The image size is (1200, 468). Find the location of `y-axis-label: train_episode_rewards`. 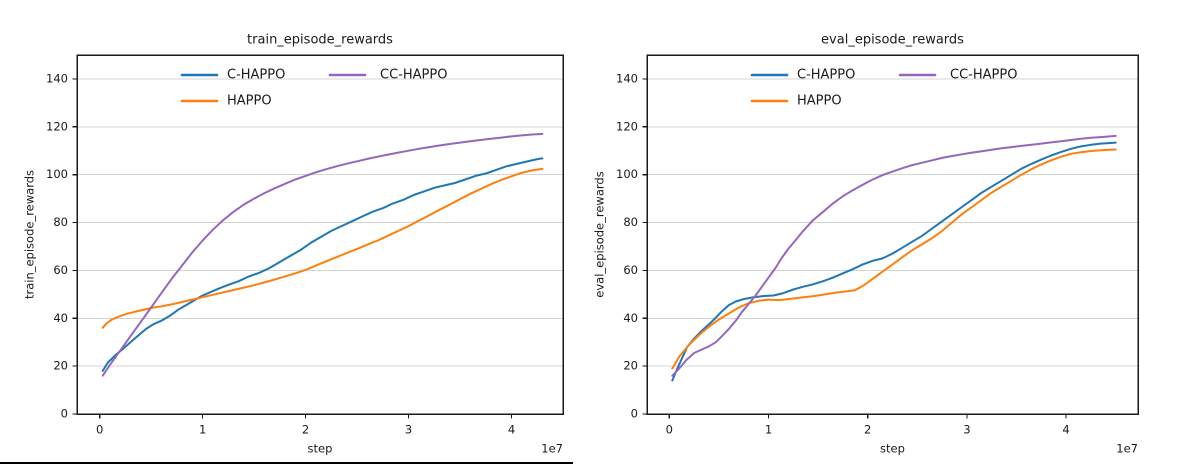

y-axis-label: train_episode_rewards is located at coordinates (30, 234).